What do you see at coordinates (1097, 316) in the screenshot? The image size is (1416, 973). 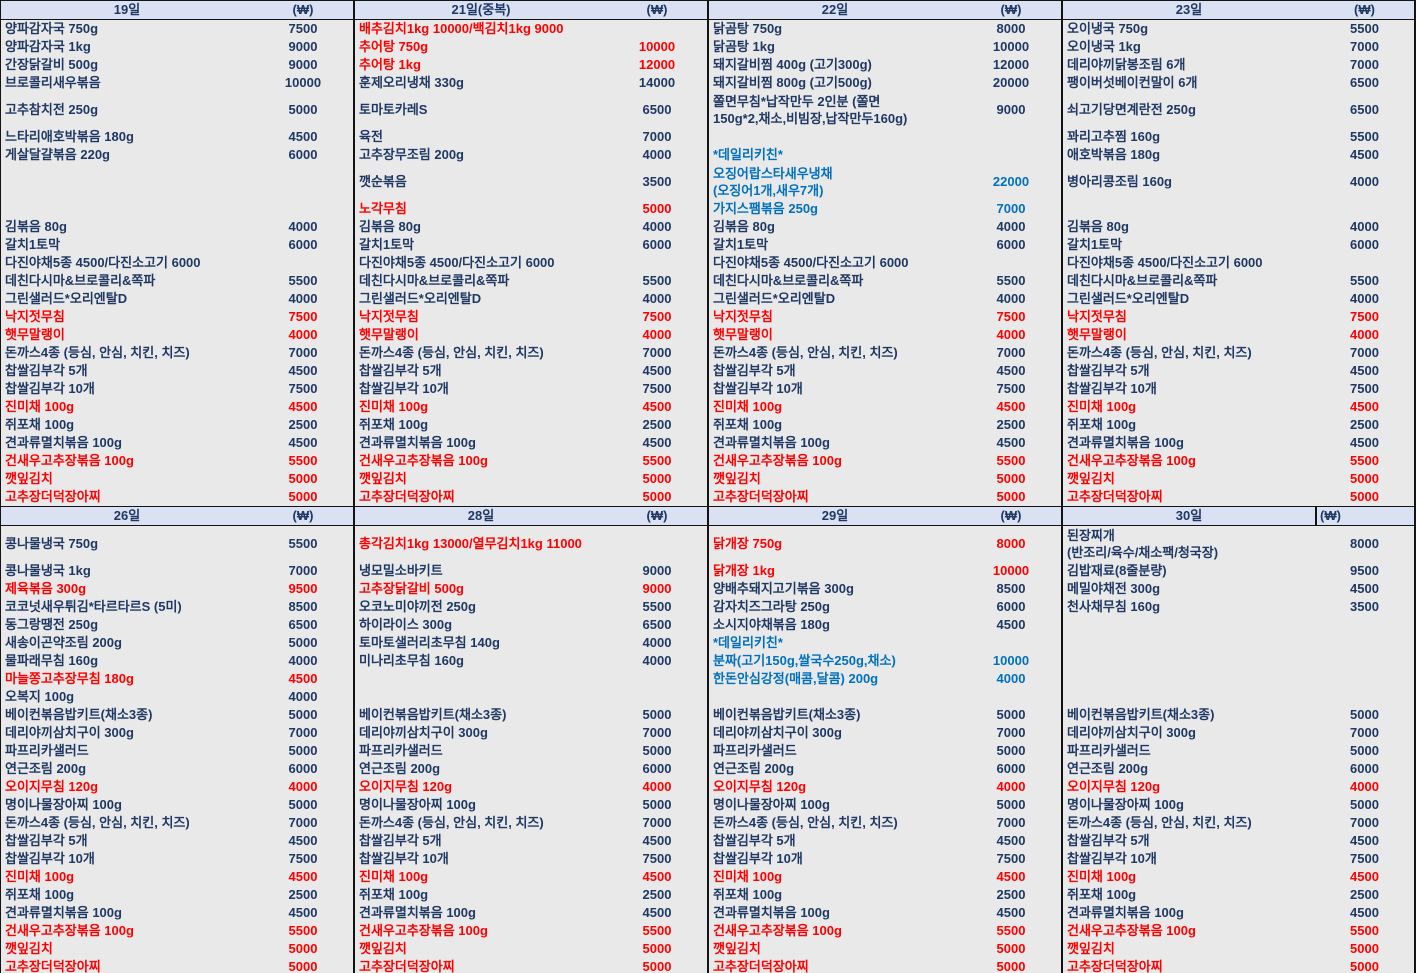 I see `item-cell: 낙지젓무침` at bounding box center [1097, 316].